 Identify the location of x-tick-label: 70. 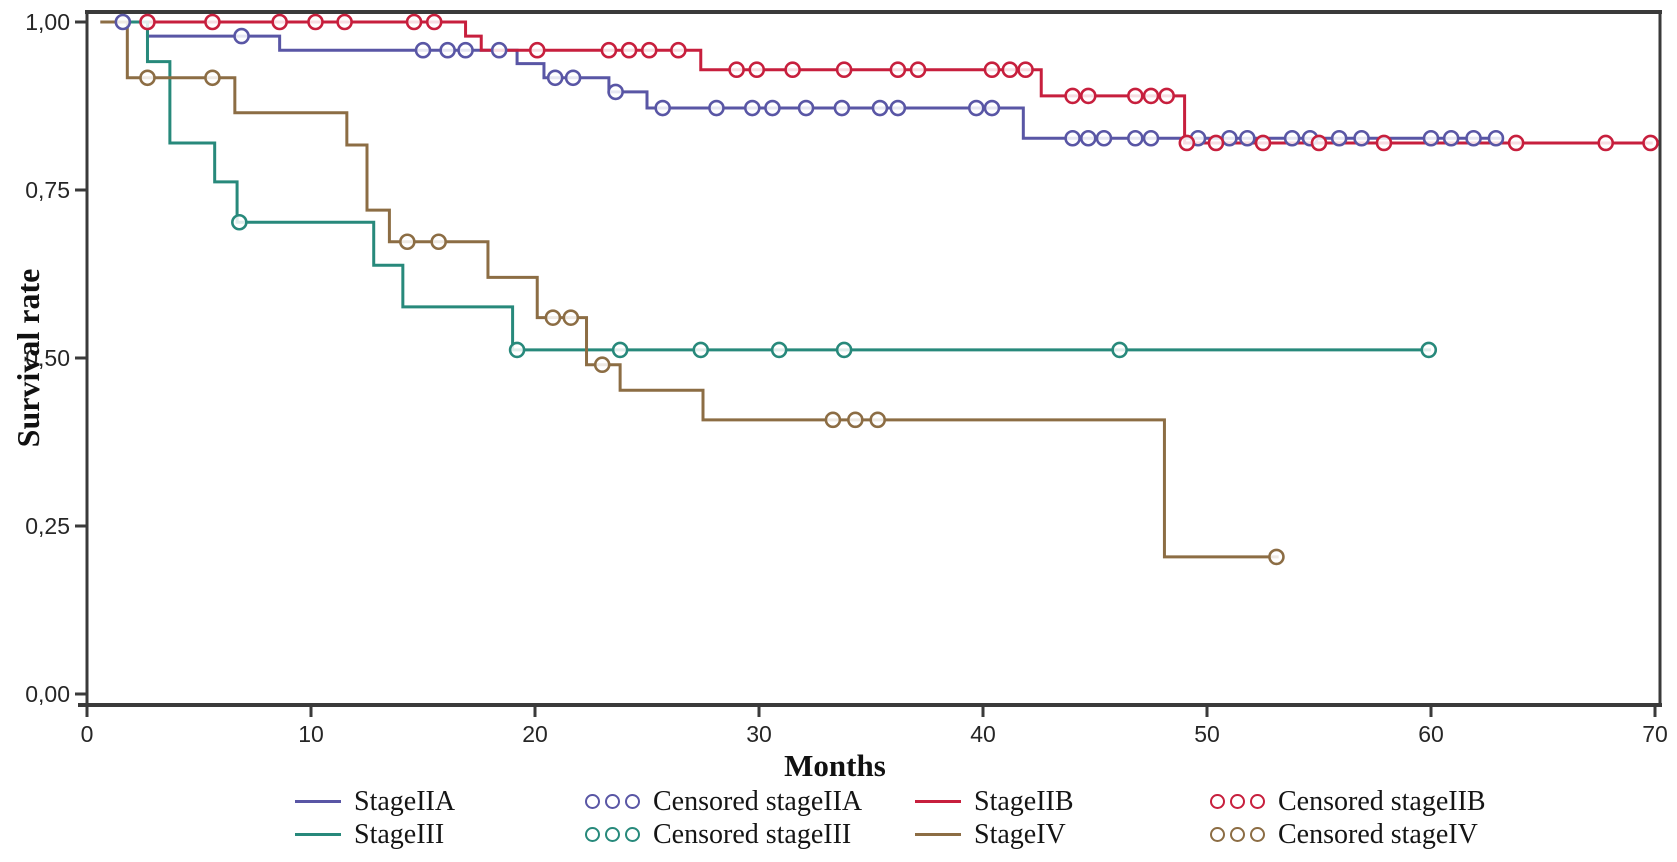
(1655, 734).